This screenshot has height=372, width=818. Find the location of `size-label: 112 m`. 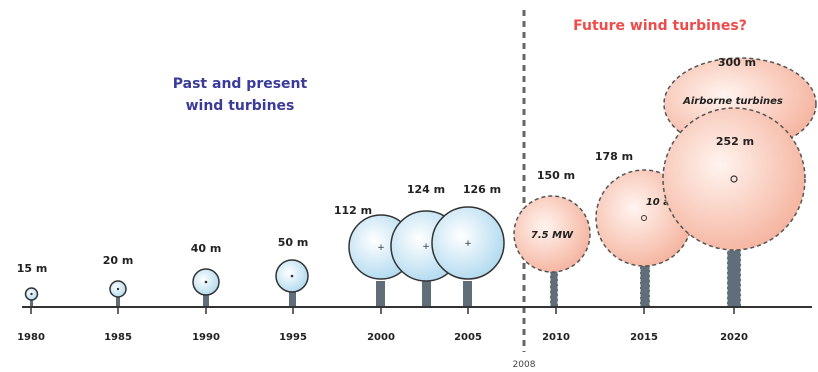

size-label: 112 m is located at coordinates (353, 210).